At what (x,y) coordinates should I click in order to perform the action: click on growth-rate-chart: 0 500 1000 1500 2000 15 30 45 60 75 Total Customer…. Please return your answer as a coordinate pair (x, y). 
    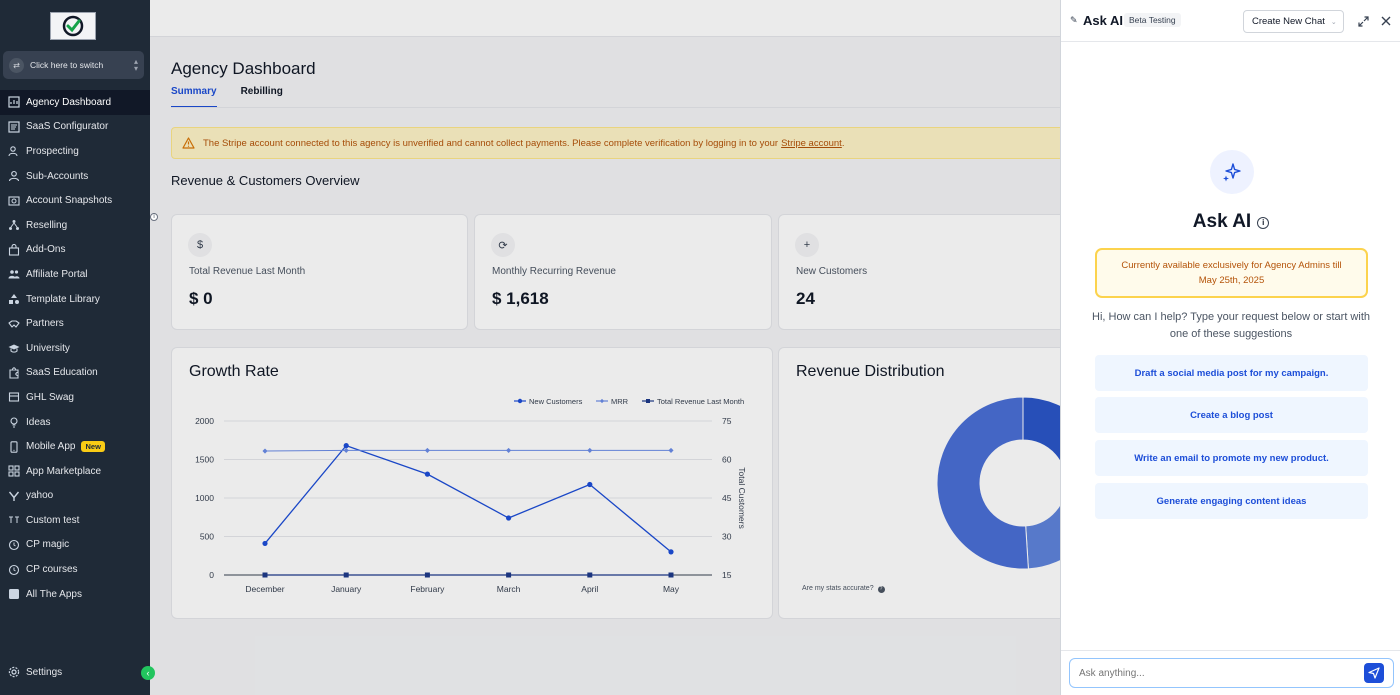
    Looking at the image, I should click on (471, 495).